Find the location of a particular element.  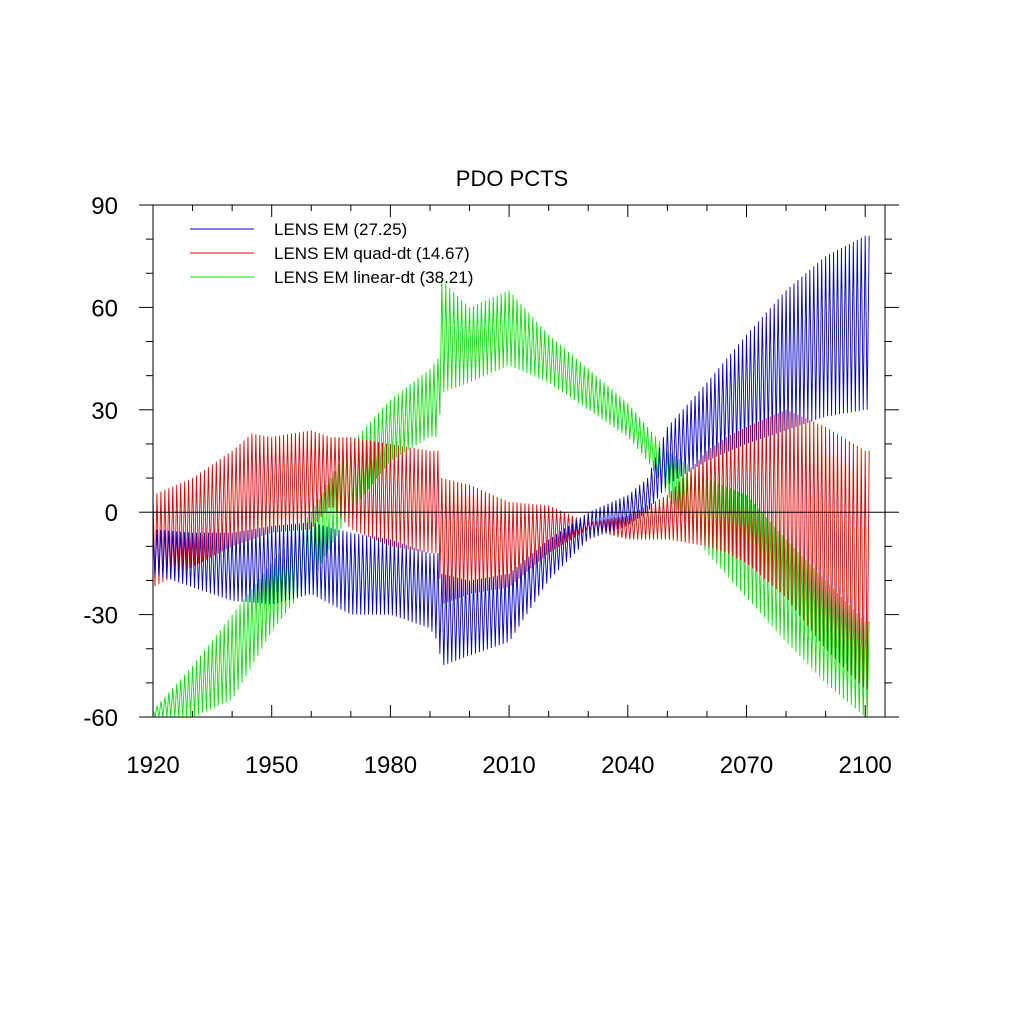

x-tick-label: 2100 is located at coordinates (865, 765).